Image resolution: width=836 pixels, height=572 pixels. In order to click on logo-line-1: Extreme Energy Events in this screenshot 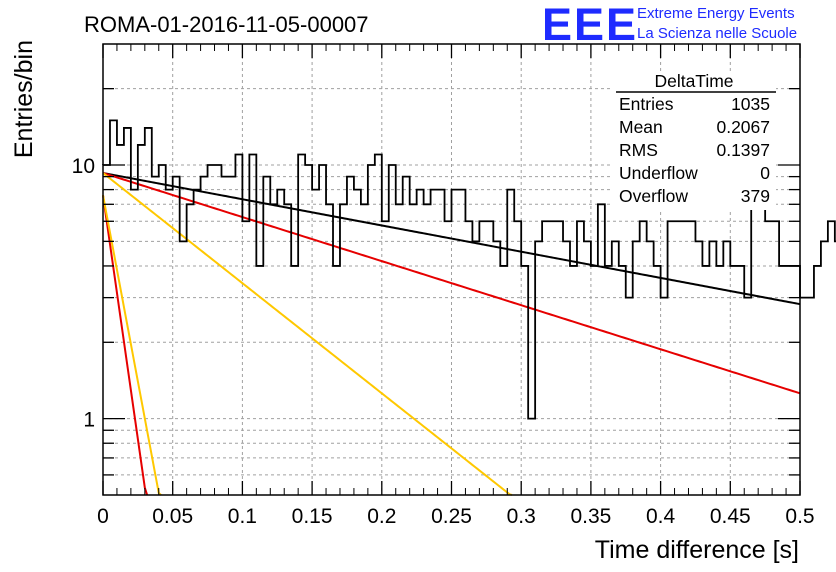, I will do `click(716, 13)`.